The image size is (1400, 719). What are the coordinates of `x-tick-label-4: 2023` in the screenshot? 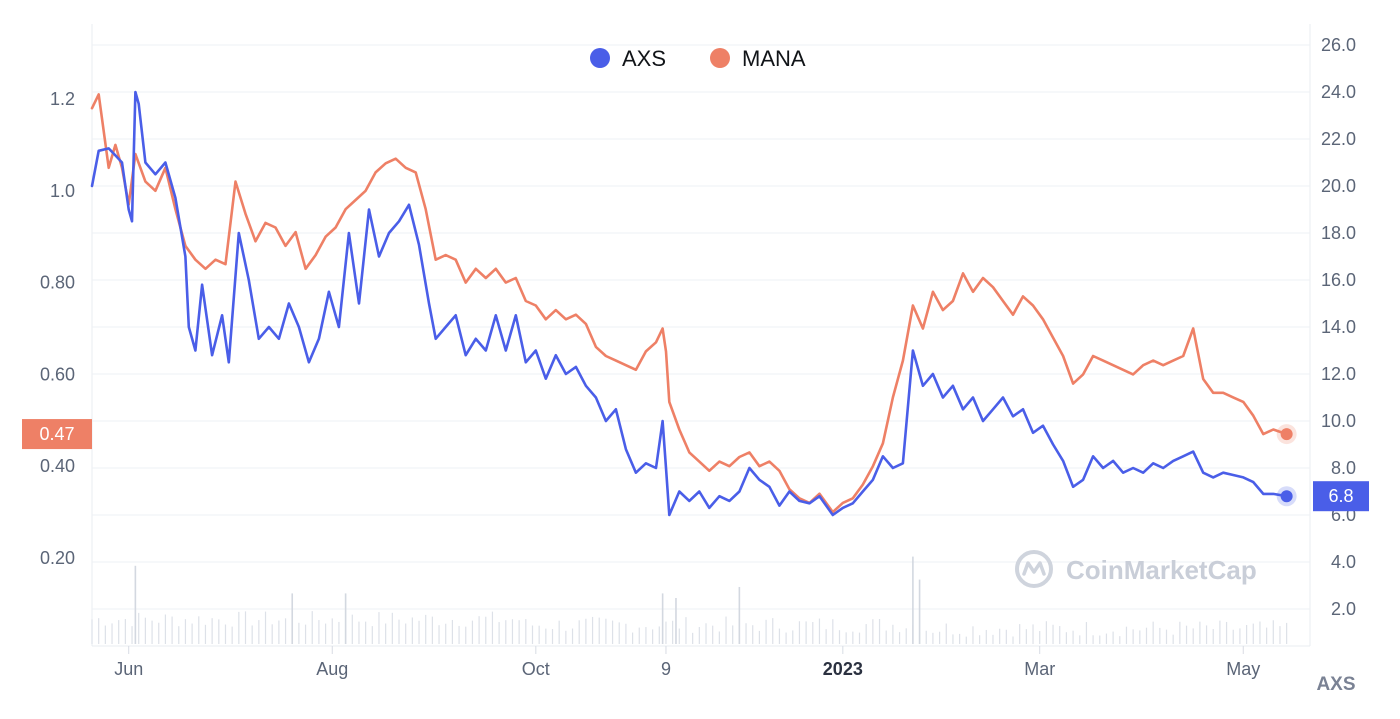 It's located at (843, 669).